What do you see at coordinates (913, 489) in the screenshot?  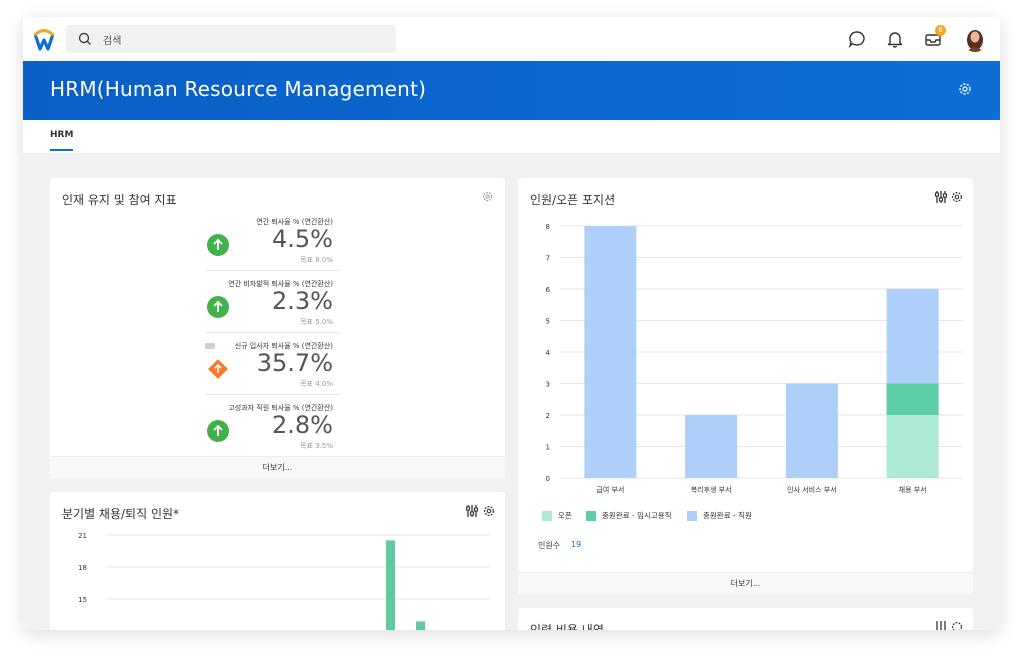 I see `x-tick-label: 채용 부서` at bounding box center [913, 489].